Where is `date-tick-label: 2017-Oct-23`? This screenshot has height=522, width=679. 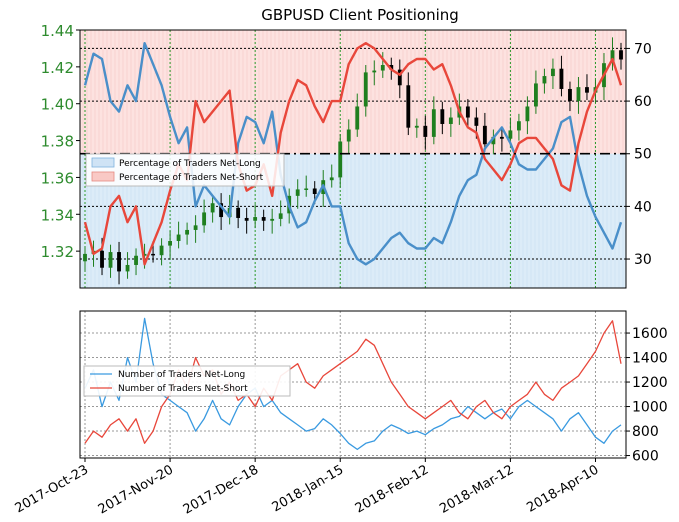
date-tick-label: 2017-Oct-23 is located at coordinates (52, 489).